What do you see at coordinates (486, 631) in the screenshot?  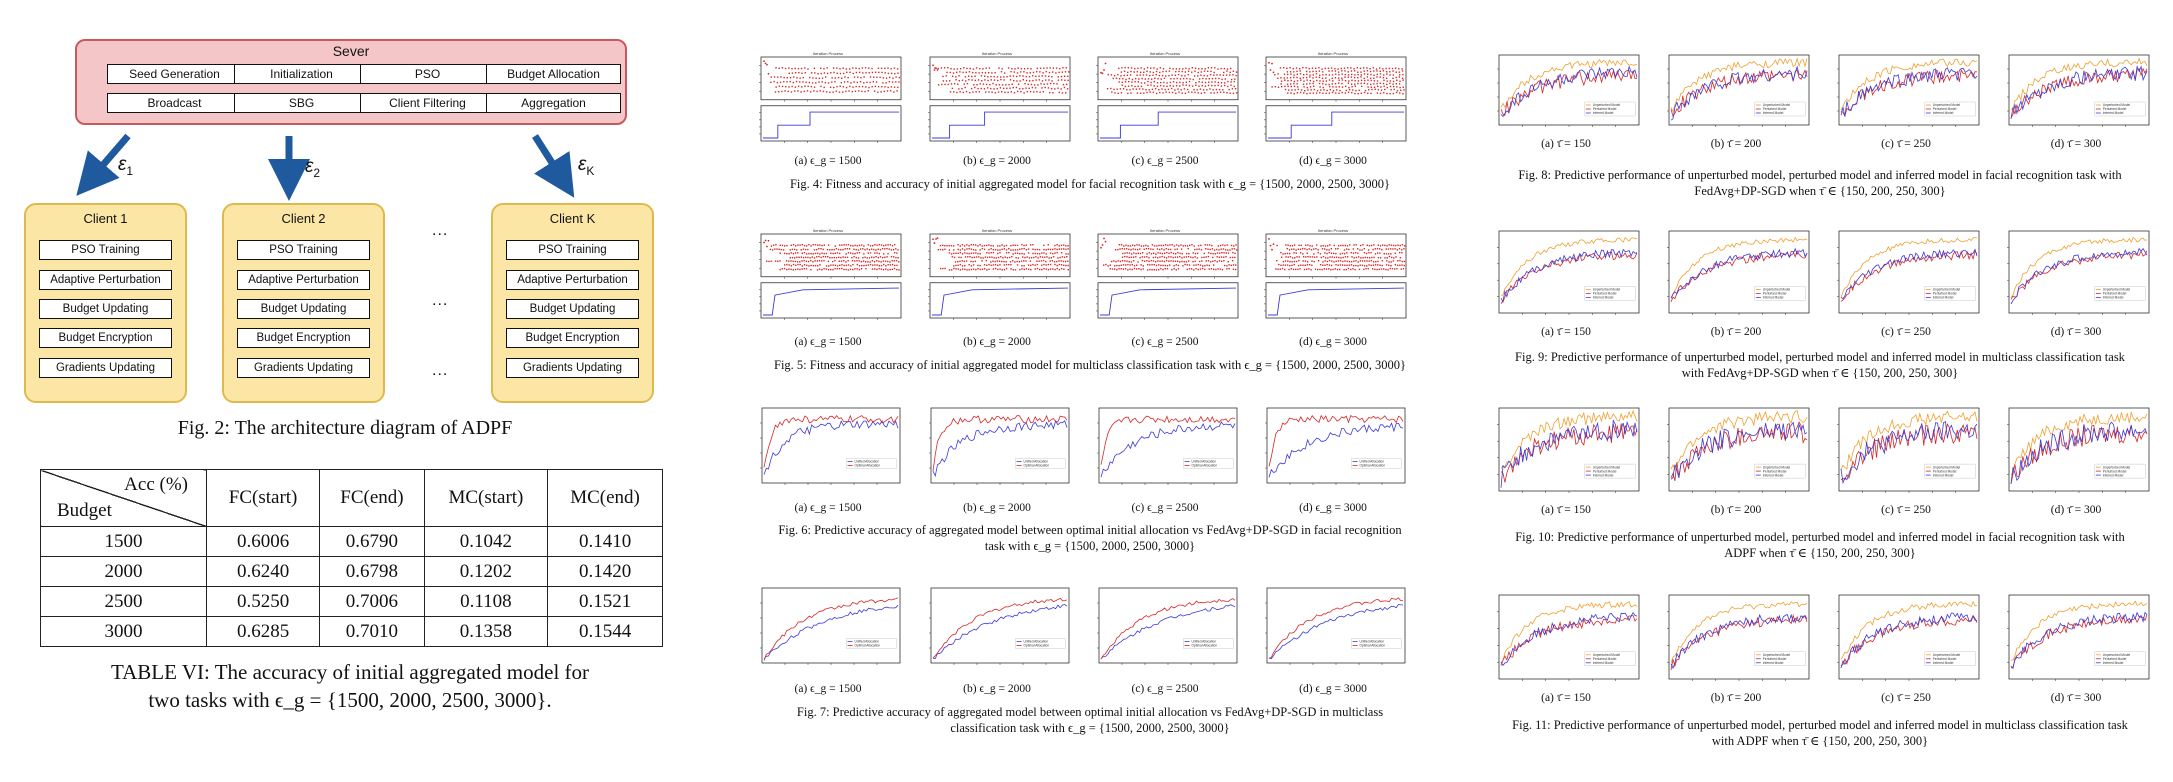 I see `table-cell: 0.1358` at bounding box center [486, 631].